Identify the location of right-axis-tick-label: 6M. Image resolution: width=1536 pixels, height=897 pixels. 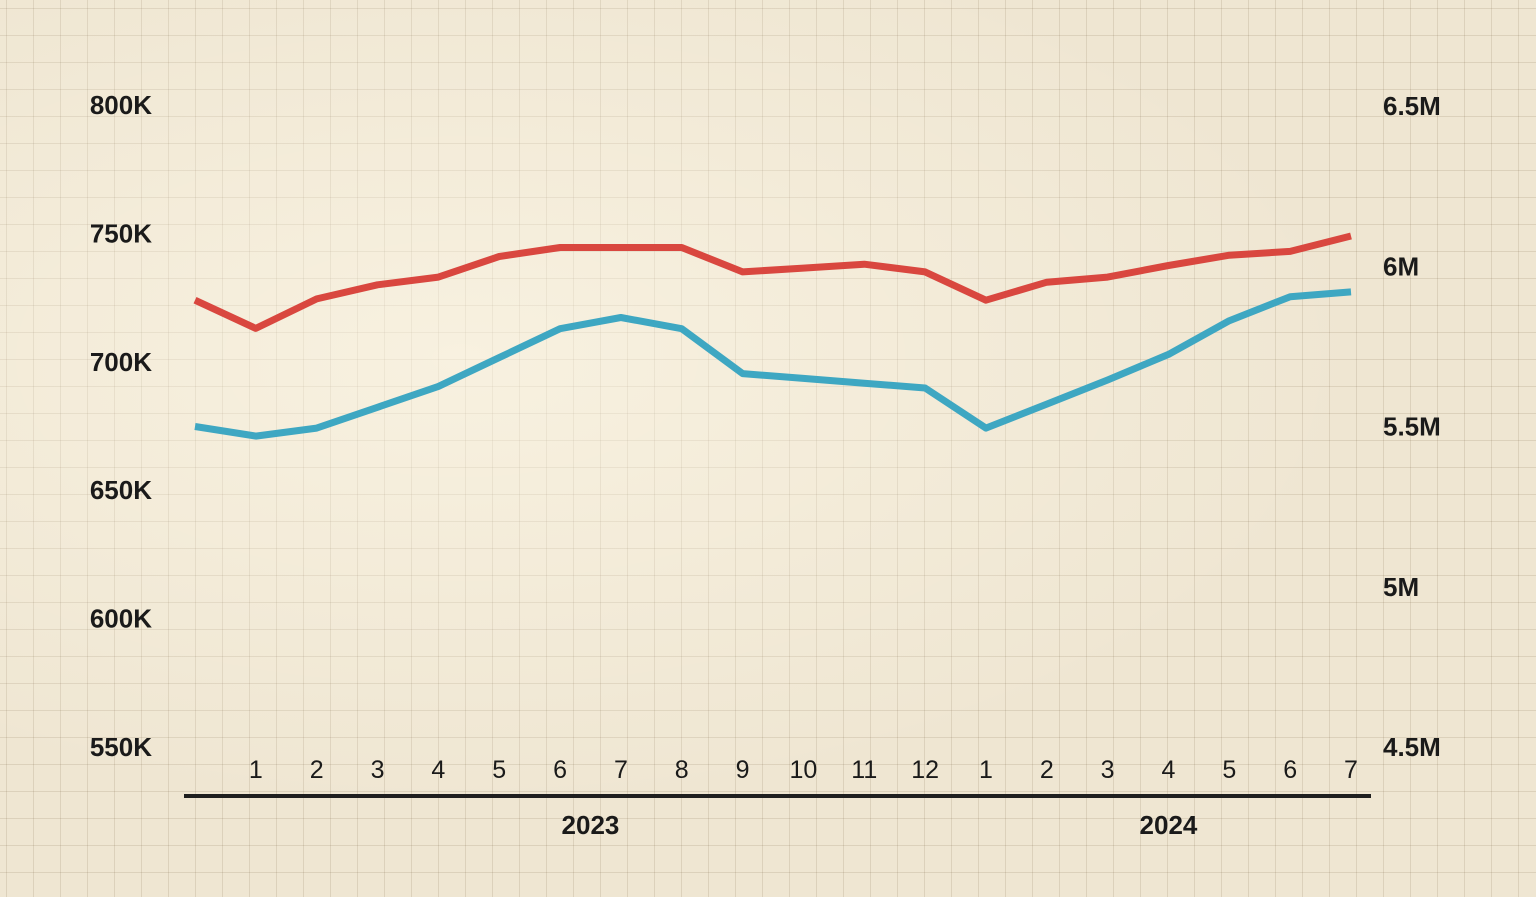
(1401, 266).